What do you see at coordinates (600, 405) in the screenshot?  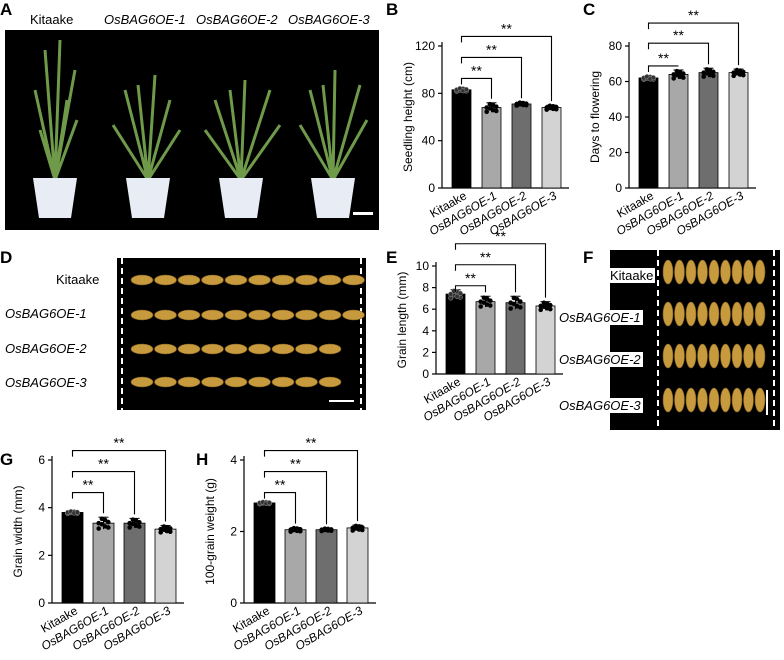 I see `panel-f-label-oe3: OsBAG6OE-3` at bounding box center [600, 405].